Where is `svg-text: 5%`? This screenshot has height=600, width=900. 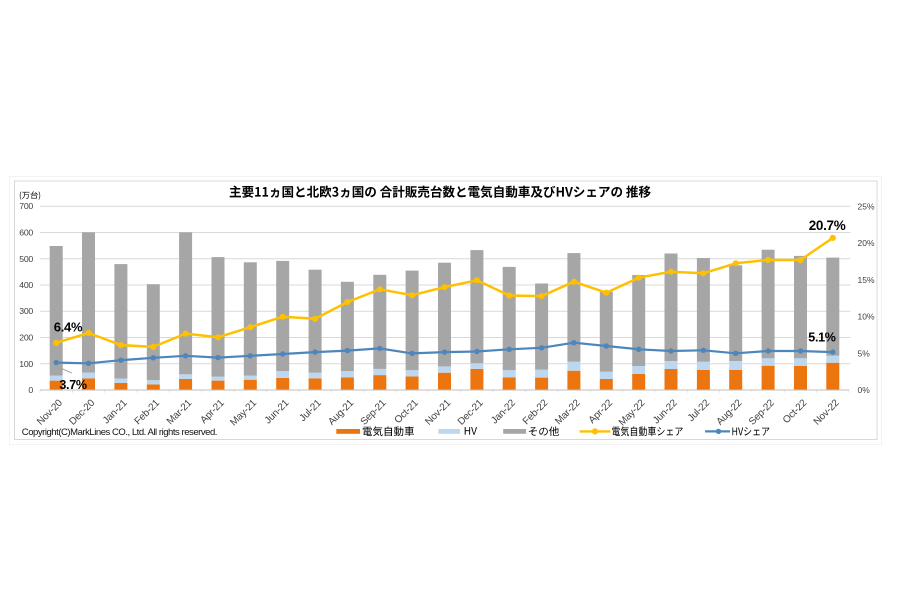
svg-text: 5% is located at coordinates (864, 353).